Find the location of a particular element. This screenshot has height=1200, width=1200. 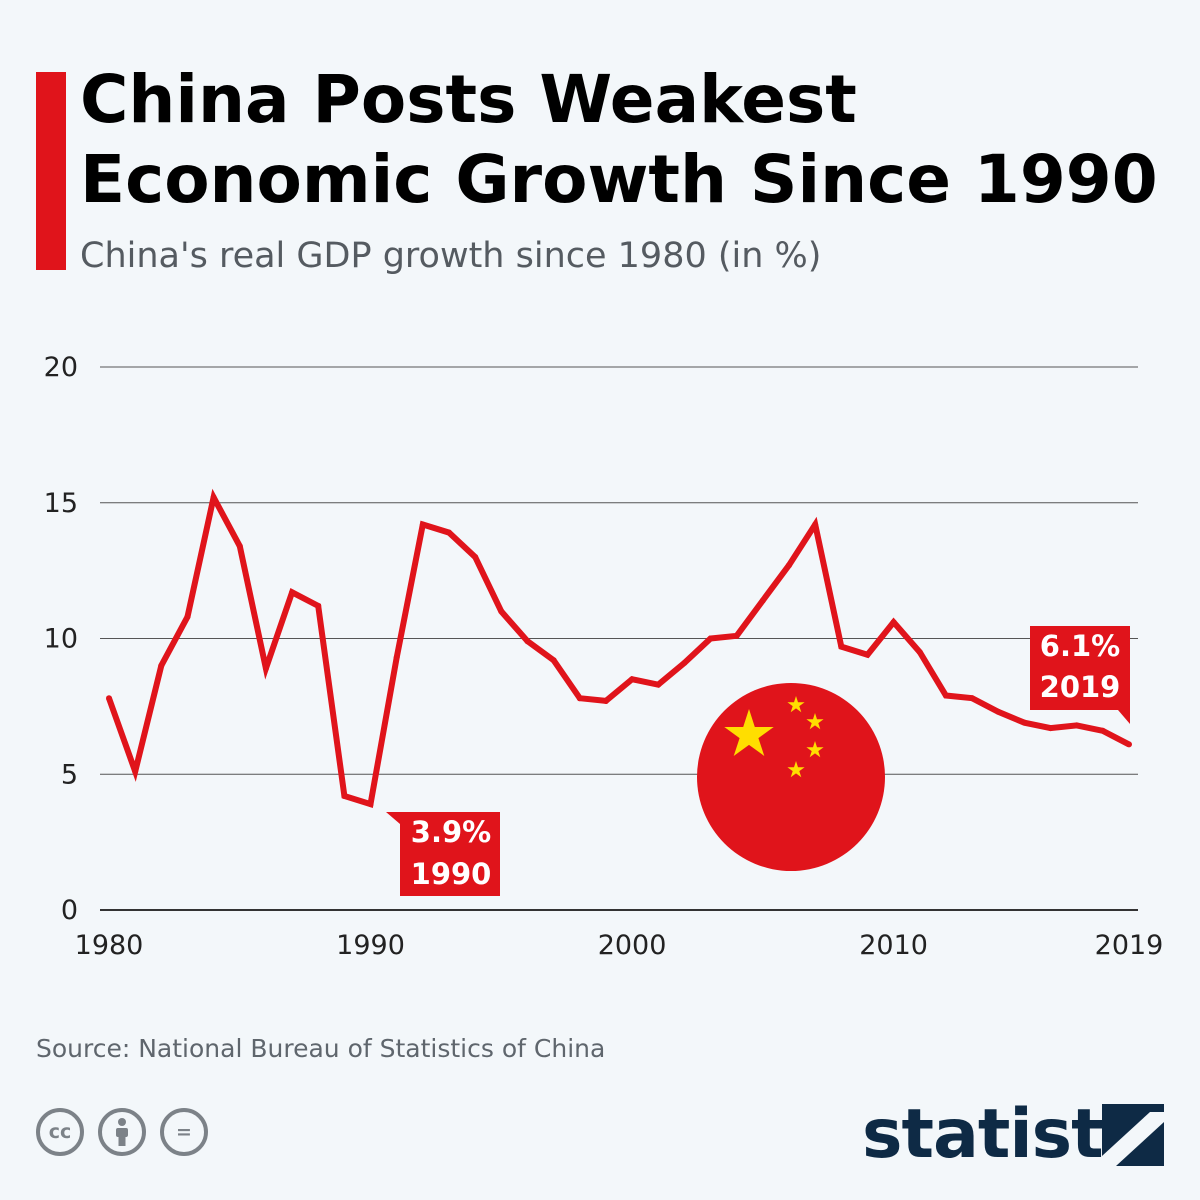

data-point-2010 is located at coordinates (893, 622).